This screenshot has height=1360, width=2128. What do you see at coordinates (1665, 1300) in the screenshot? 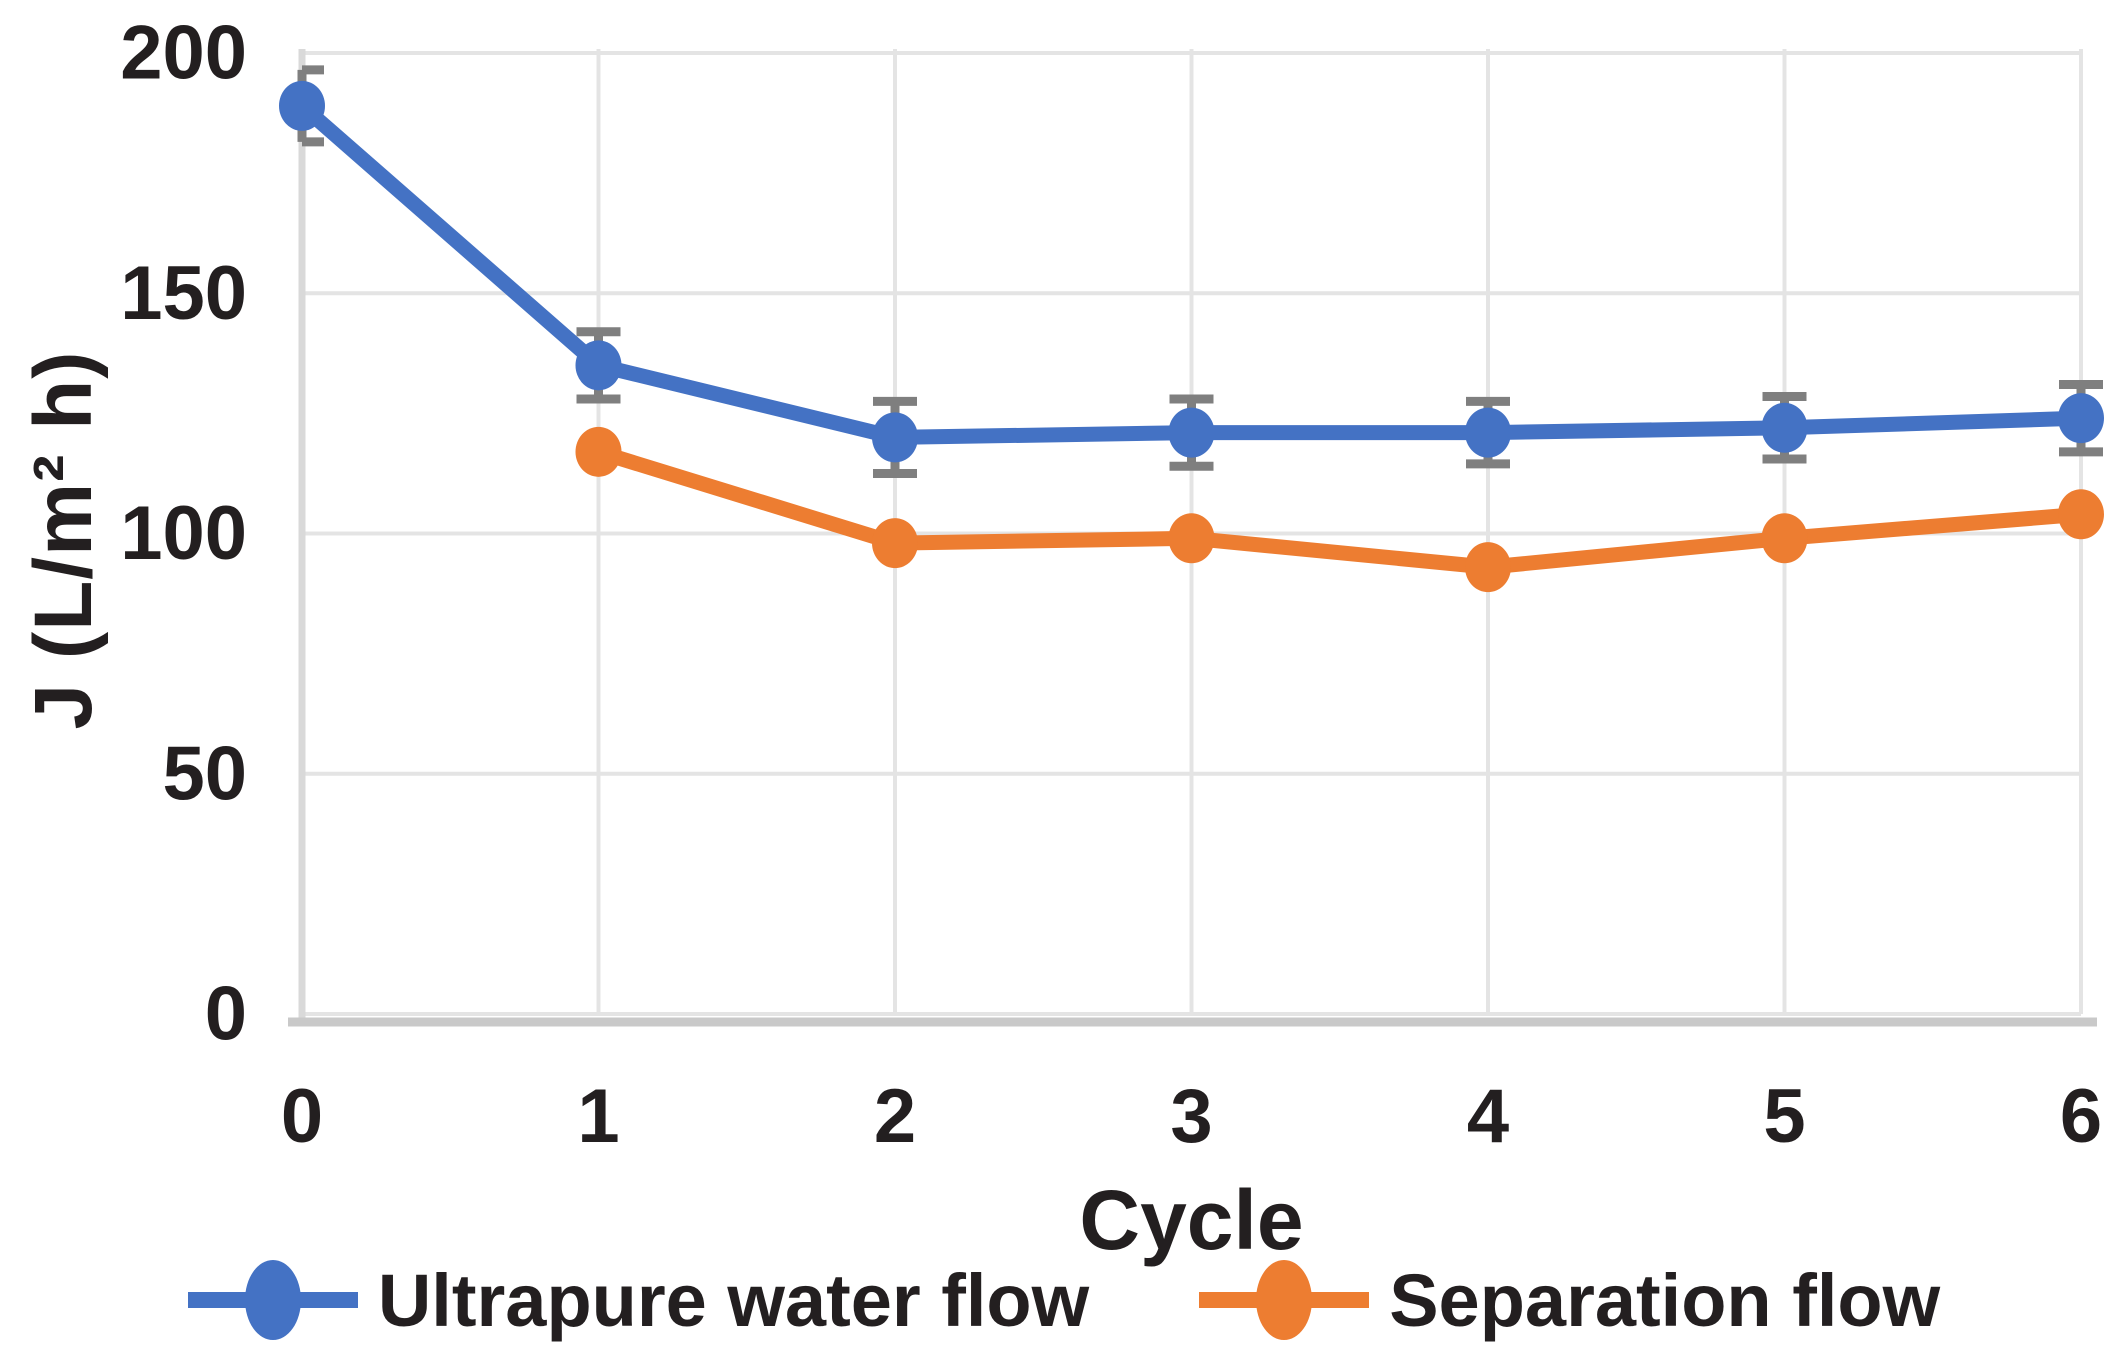
I see `legend-label-separation: Separation flow` at bounding box center [1665, 1300].